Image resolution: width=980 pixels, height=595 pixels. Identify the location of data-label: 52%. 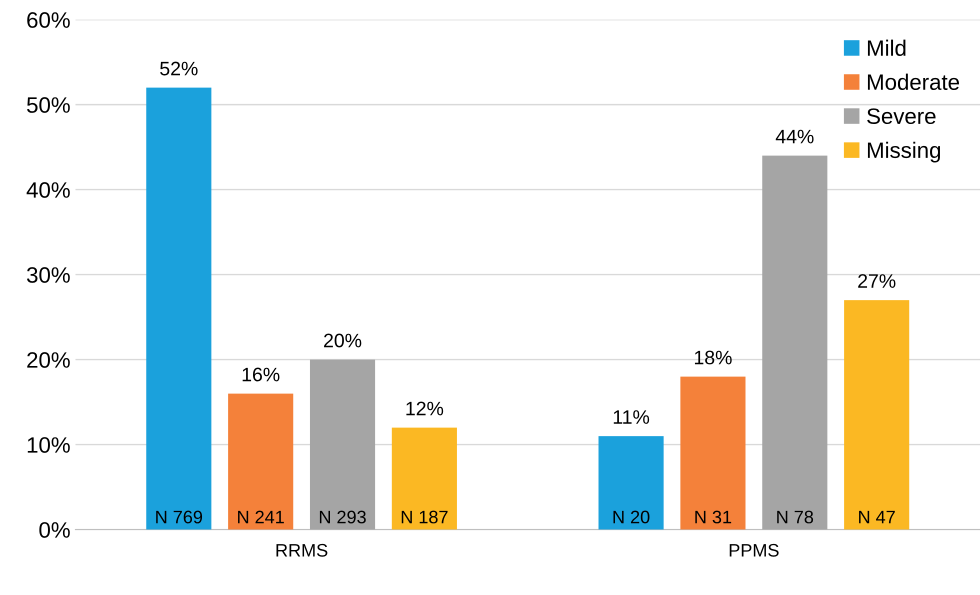
(179, 69).